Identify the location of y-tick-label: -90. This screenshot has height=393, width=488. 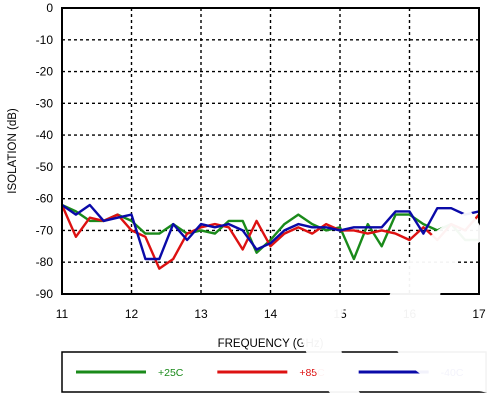
(45, 294).